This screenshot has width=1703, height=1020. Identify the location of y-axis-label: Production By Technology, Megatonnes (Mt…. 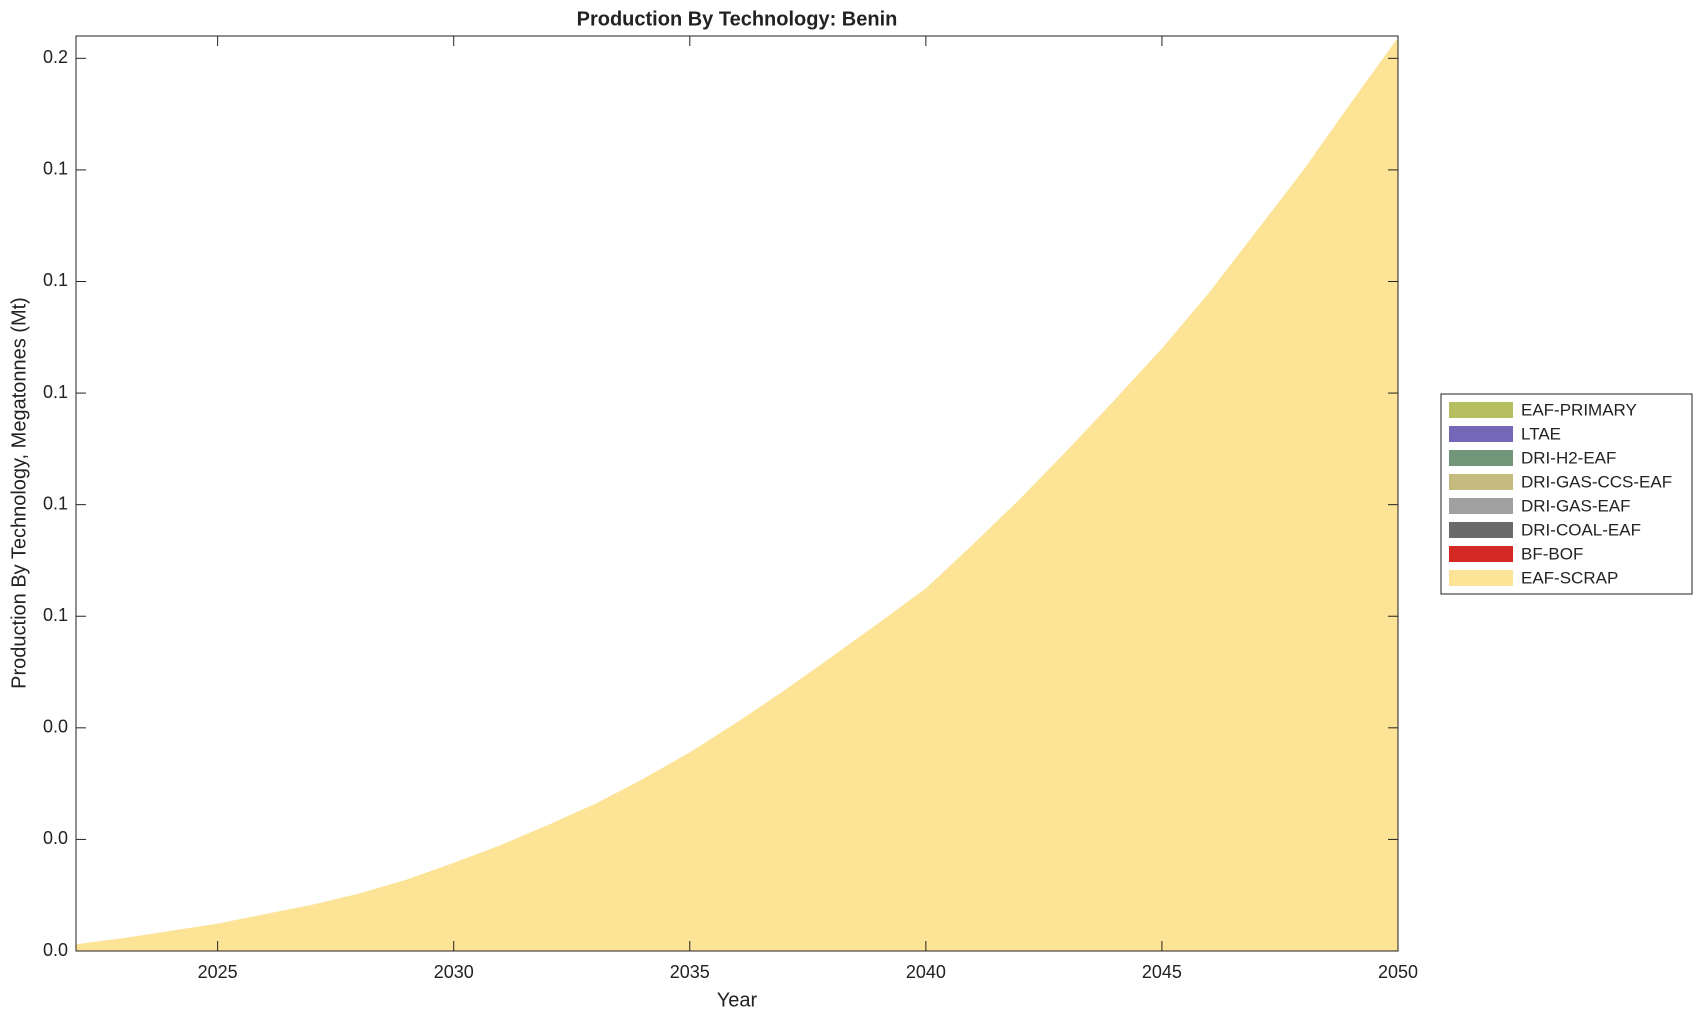
(19, 493).